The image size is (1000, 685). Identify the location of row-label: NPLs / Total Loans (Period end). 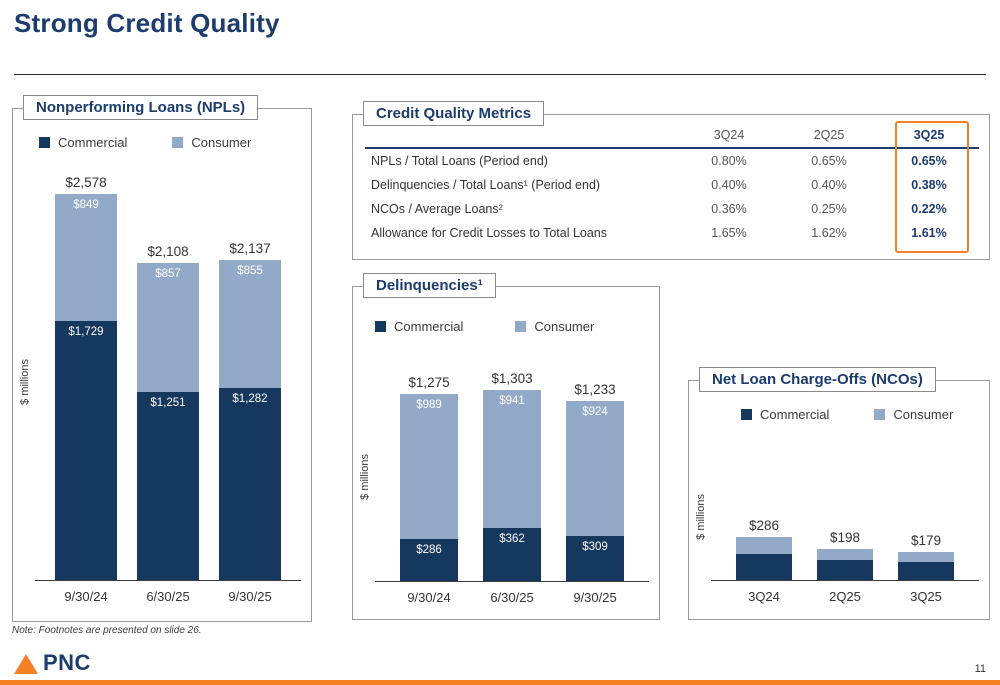
(459, 161).